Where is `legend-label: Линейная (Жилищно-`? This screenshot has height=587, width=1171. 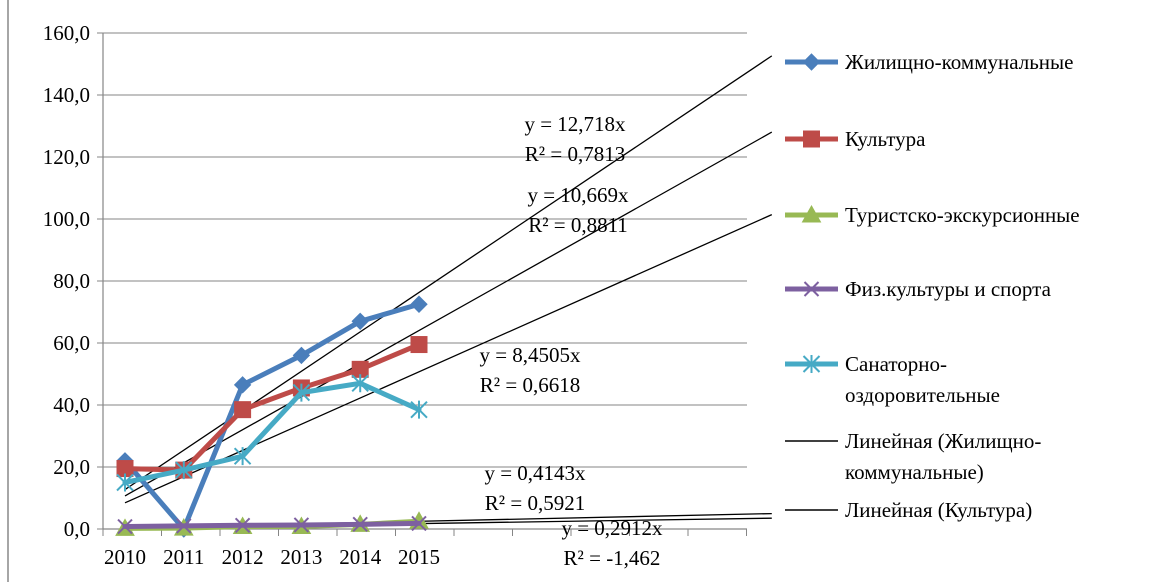 legend-label: Линейная (Жилищно- is located at coordinates (943, 441).